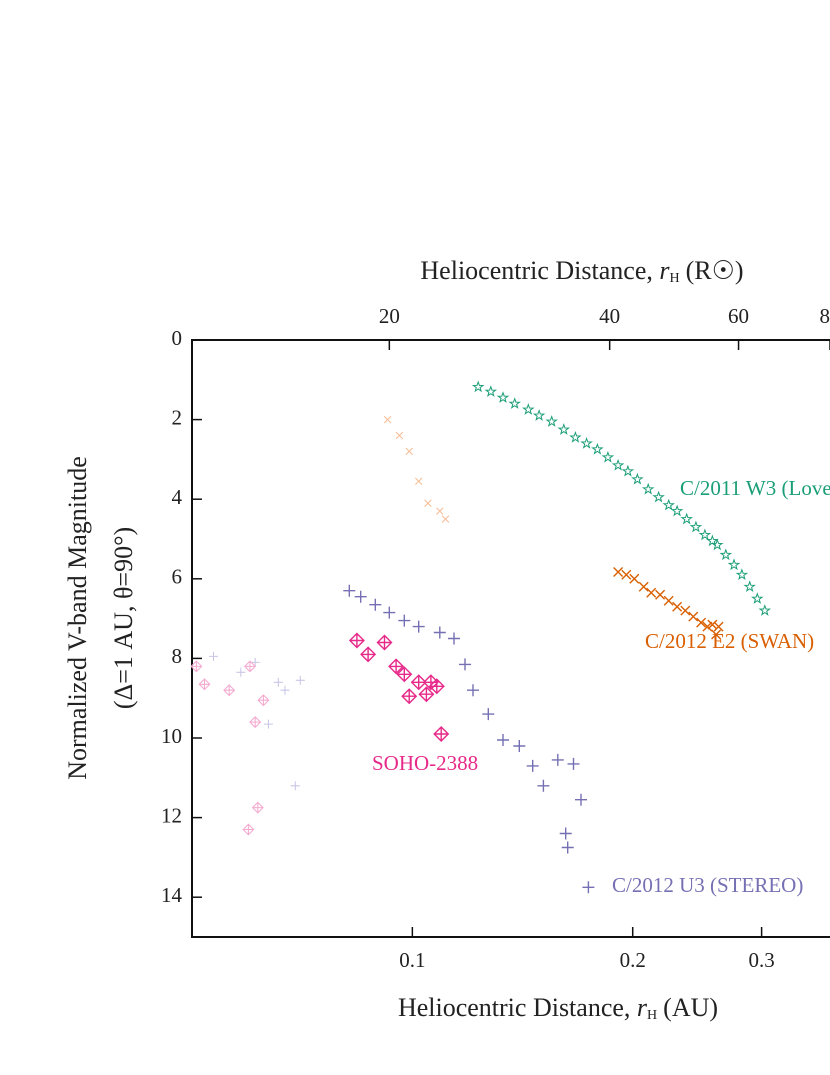 The image size is (830, 1075). Describe the element at coordinates (664, 270) in the screenshot. I see `x2-axis-label-part: r` at that location.